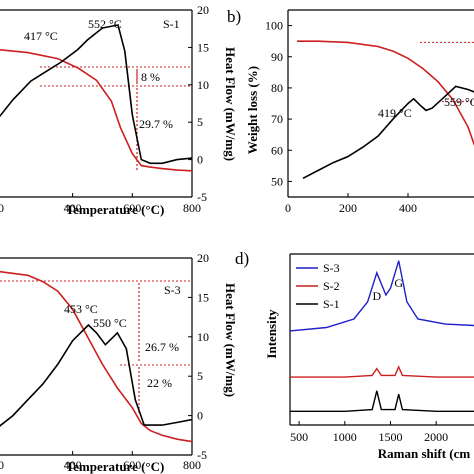 Image resolution: width=474 pixels, height=474 pixels. I want to click on x-tick-label: 200, so click(348, 208).